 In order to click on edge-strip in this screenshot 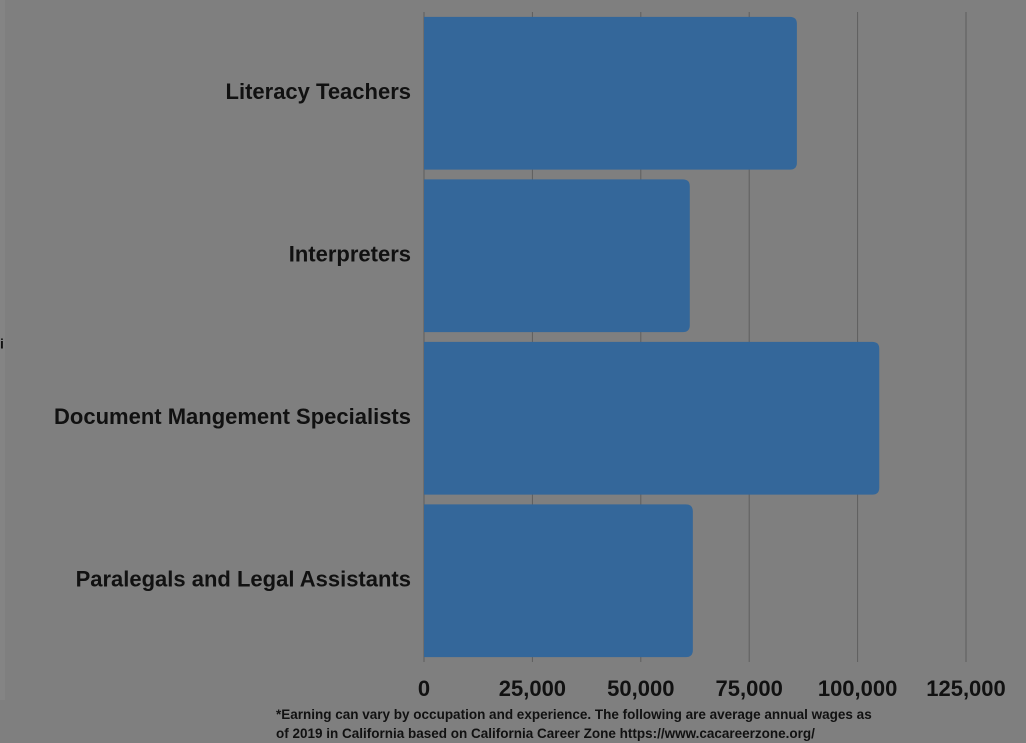, I will do `click(2, 350)`.